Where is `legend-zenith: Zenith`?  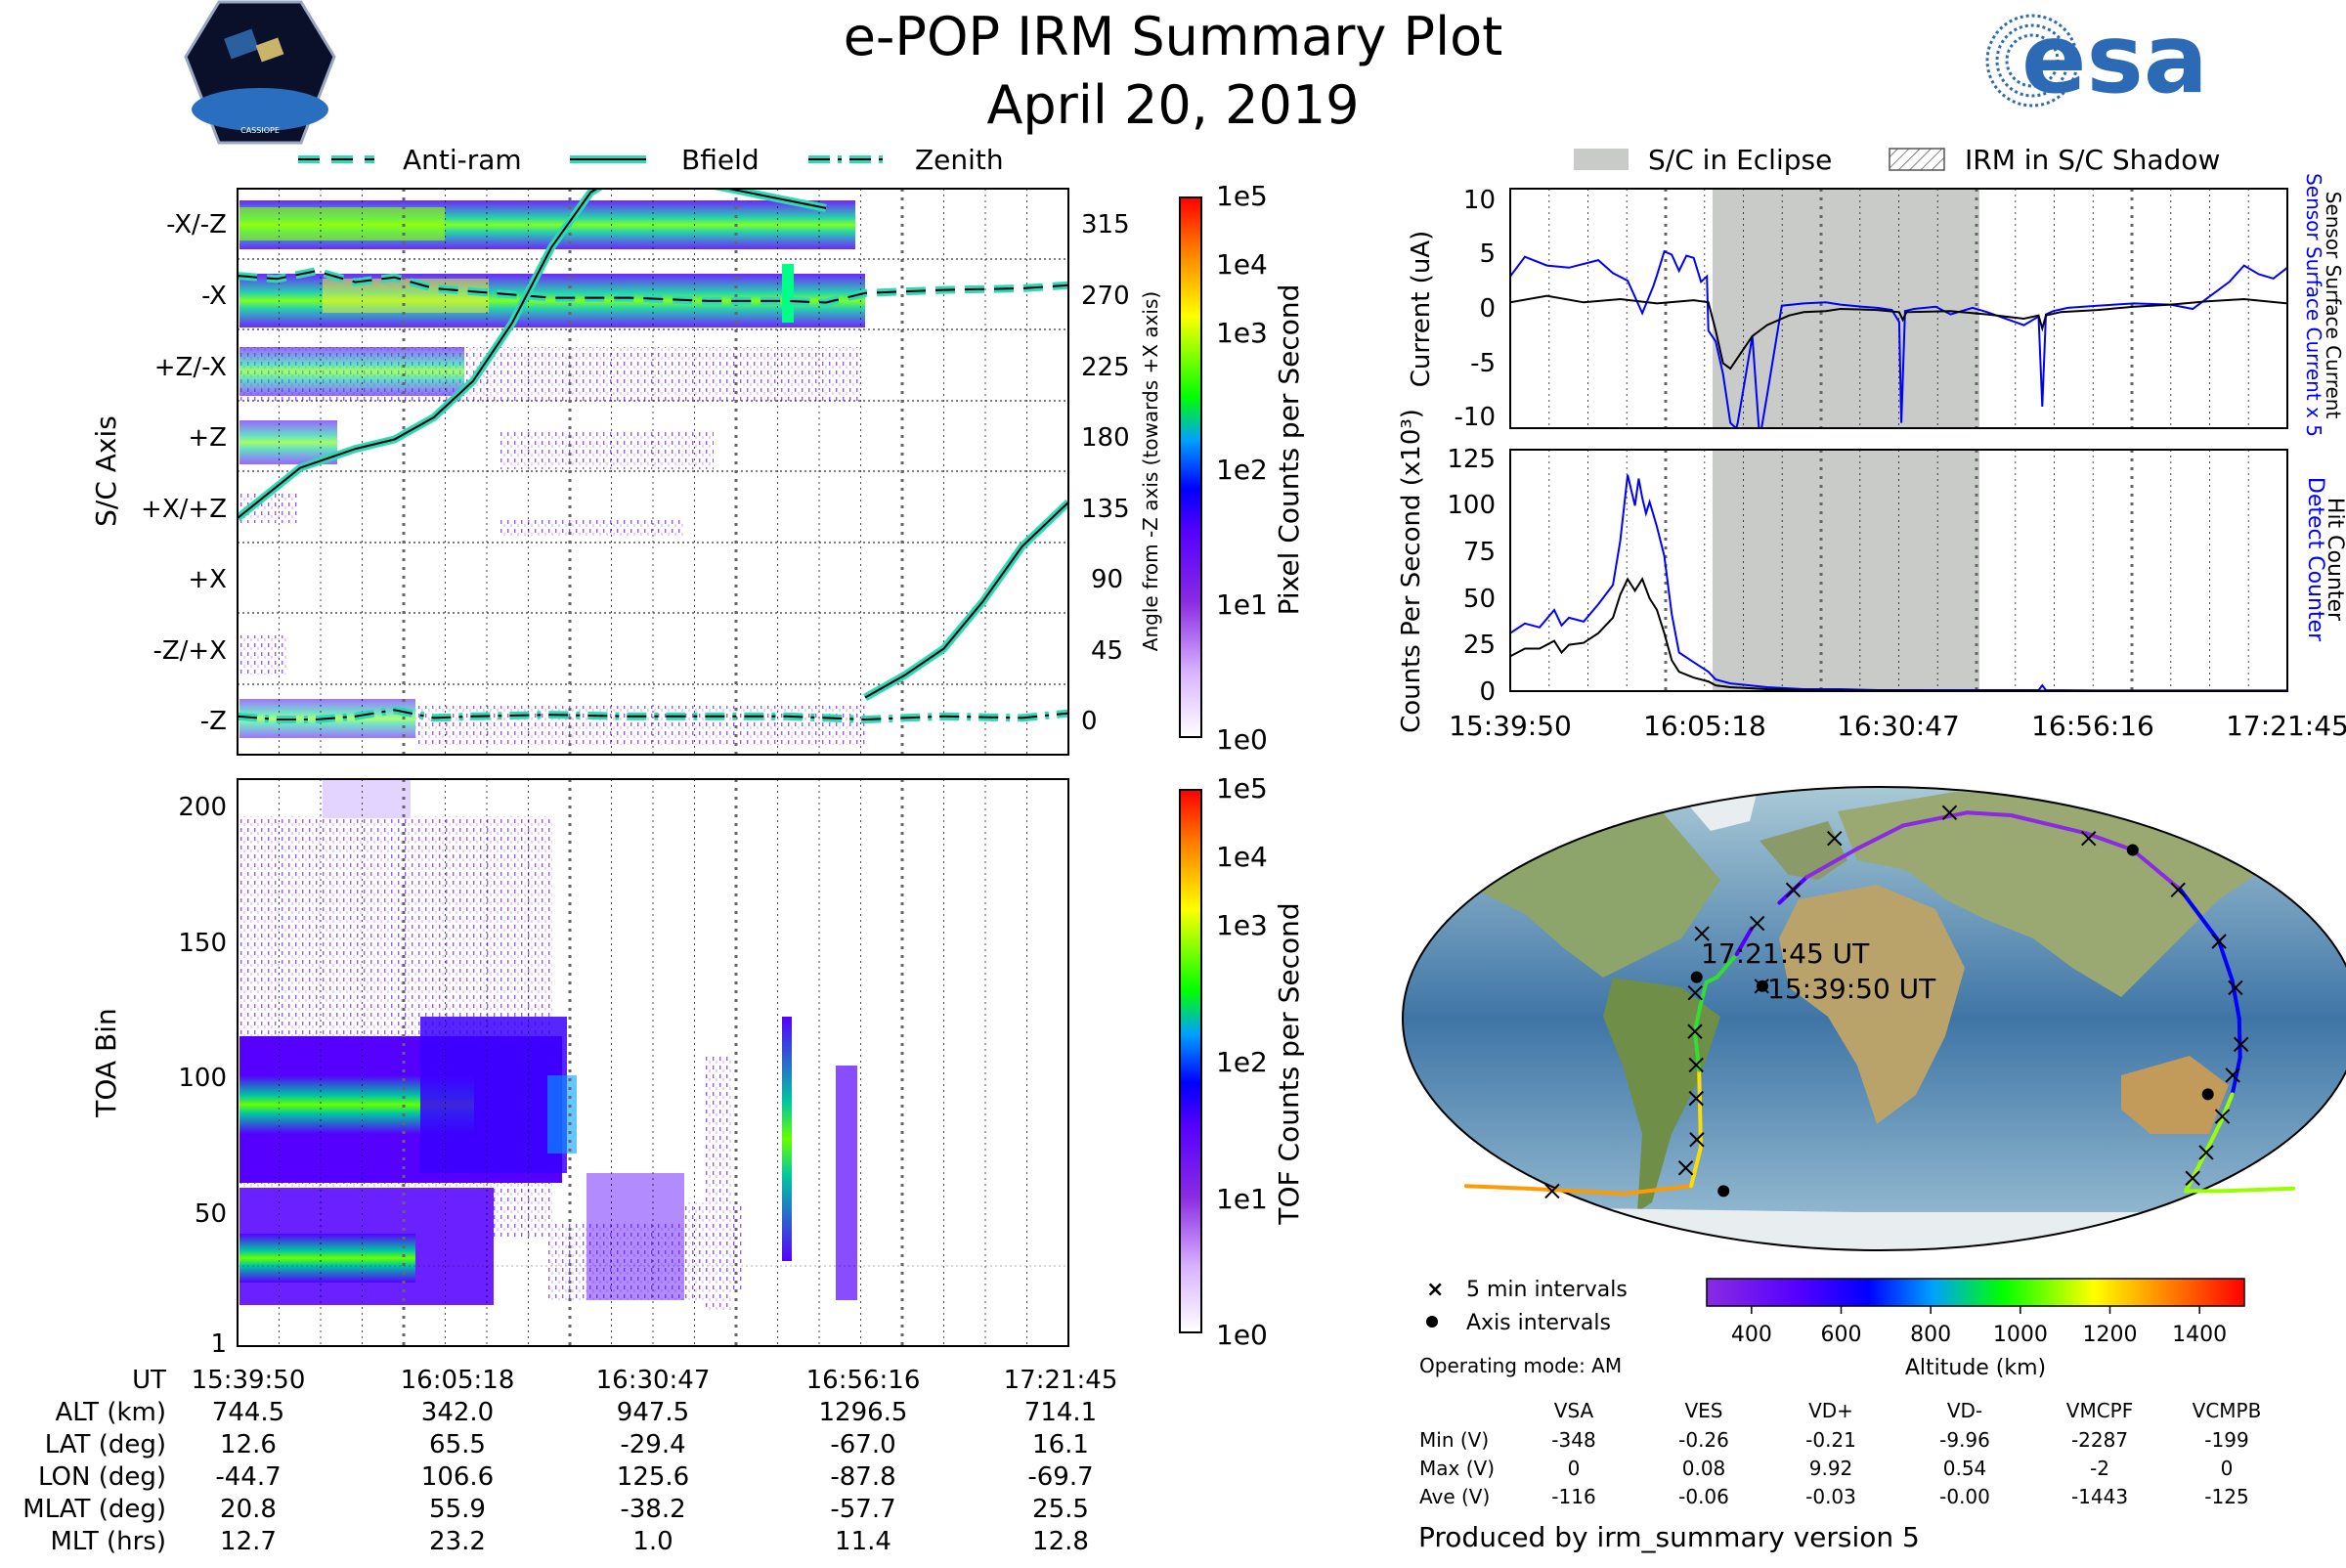 legend-zenith: Zenith is located at coordinates (960, 160).